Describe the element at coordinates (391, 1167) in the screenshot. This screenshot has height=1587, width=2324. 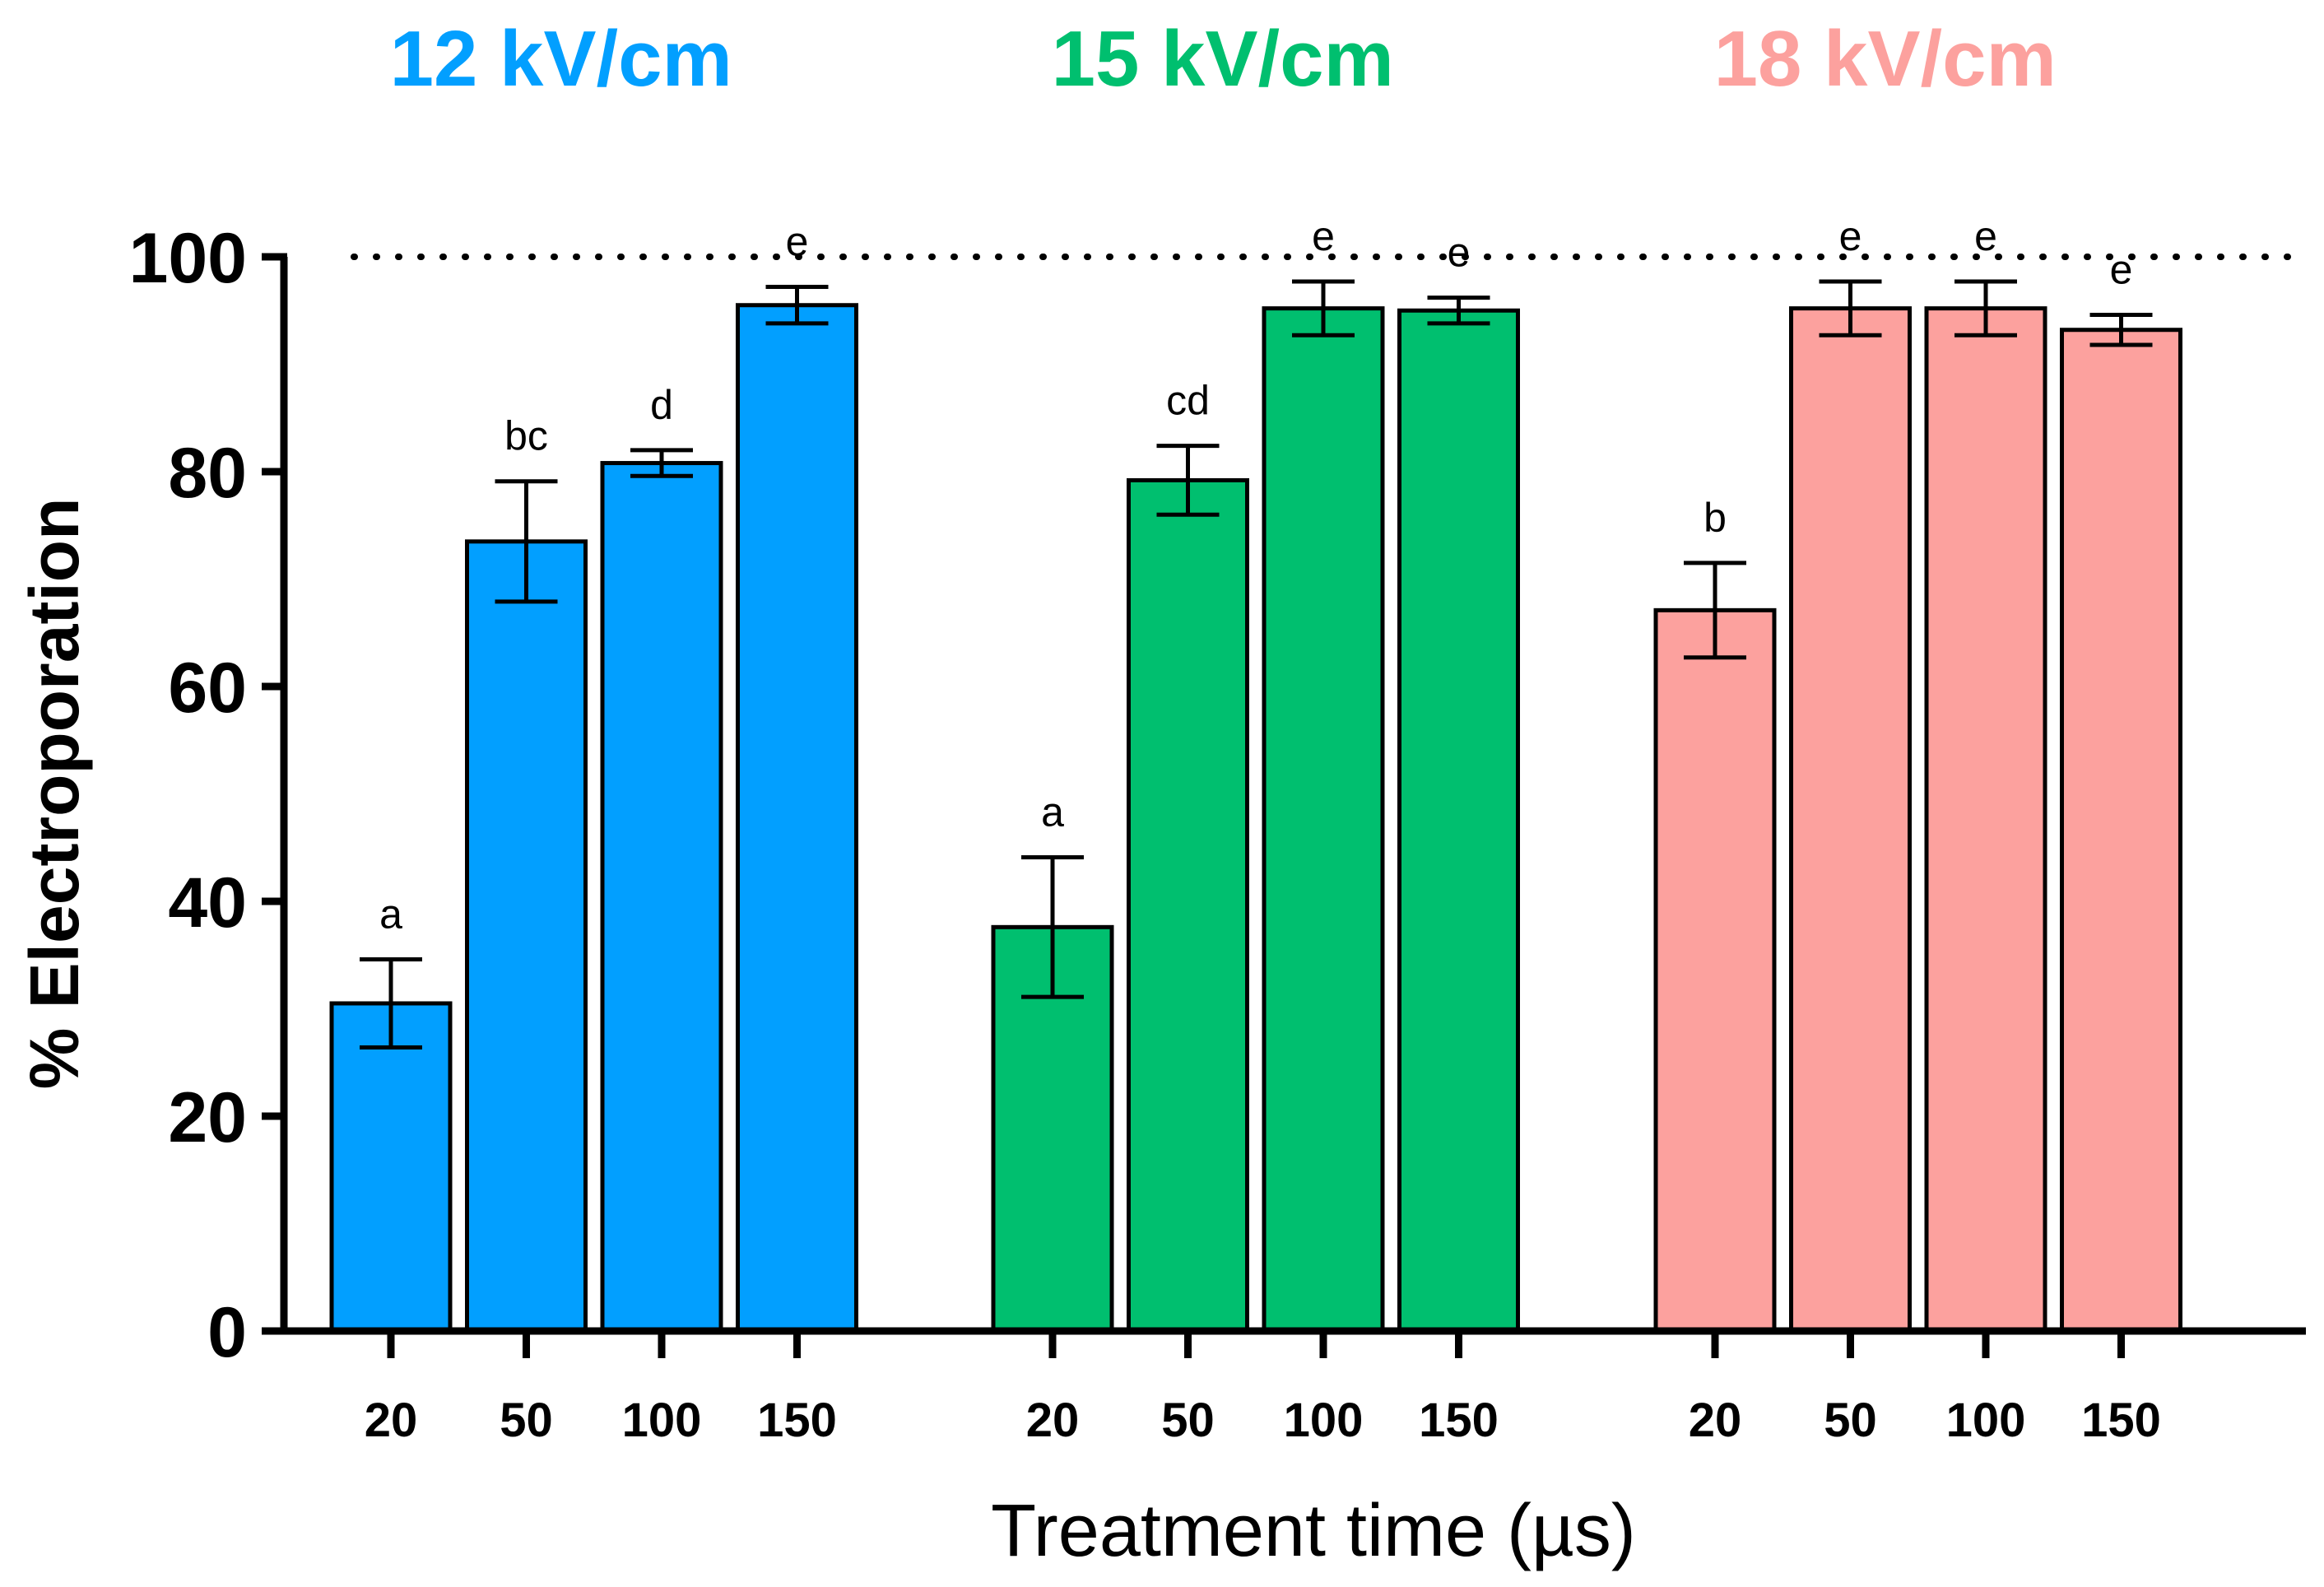
I see `bar-12kv-20us` at that location.